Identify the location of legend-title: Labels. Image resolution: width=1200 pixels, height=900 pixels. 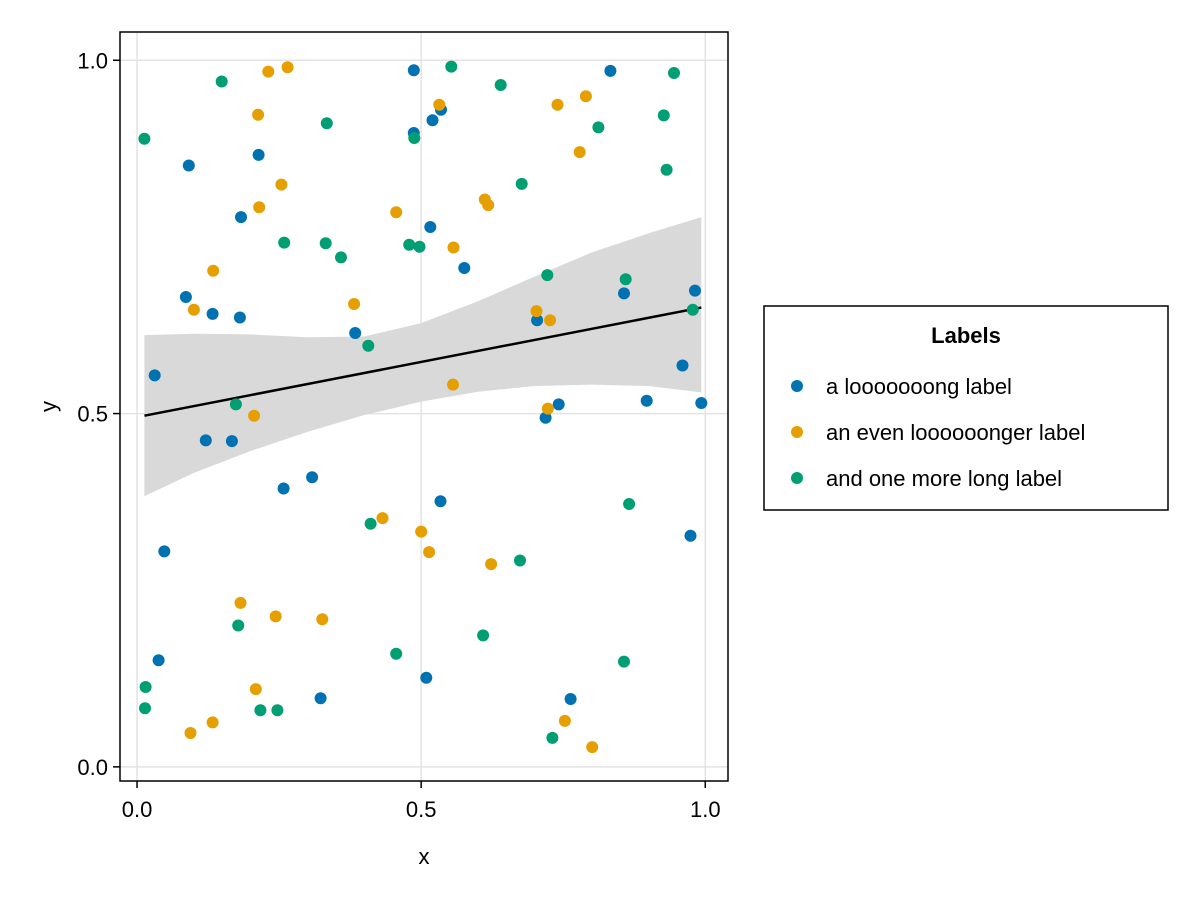
(966, 335).